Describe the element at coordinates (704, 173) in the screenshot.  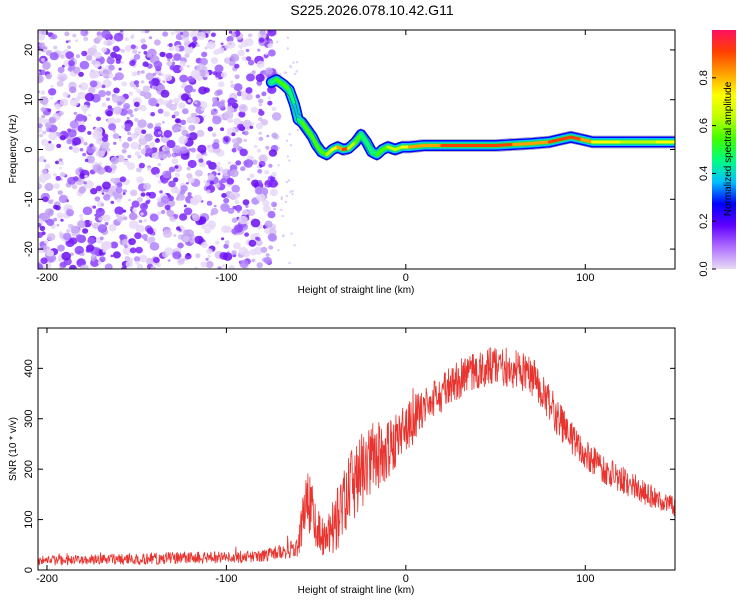
I see `colorbar-tick-label: 0.4` at that location.